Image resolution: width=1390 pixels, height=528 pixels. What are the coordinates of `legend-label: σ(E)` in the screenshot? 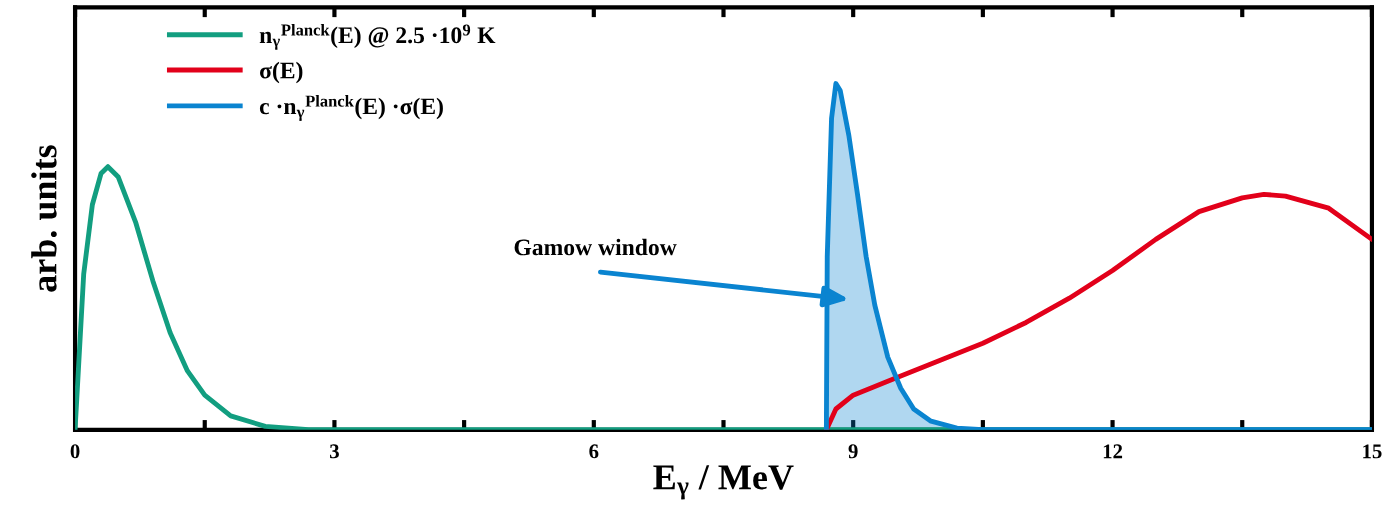 It's located at (281, 72).